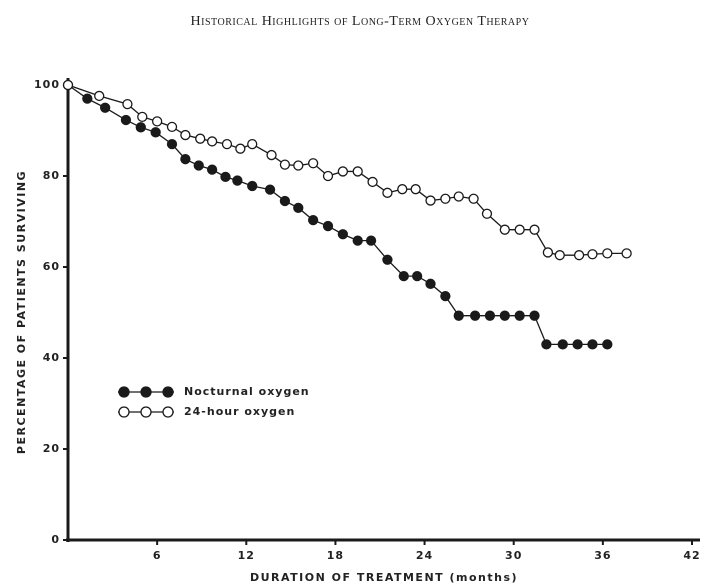 The image size is (706, 586). Describe the element at coordinates (51, 448) in the screenshot. I see `y-tick-label: 20` at that location.